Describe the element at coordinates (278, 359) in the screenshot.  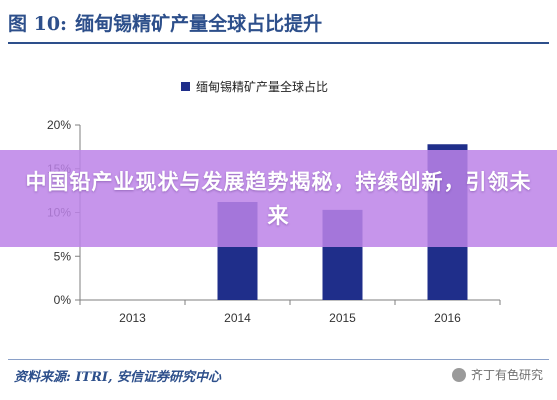
I see `source-rule` at that location.